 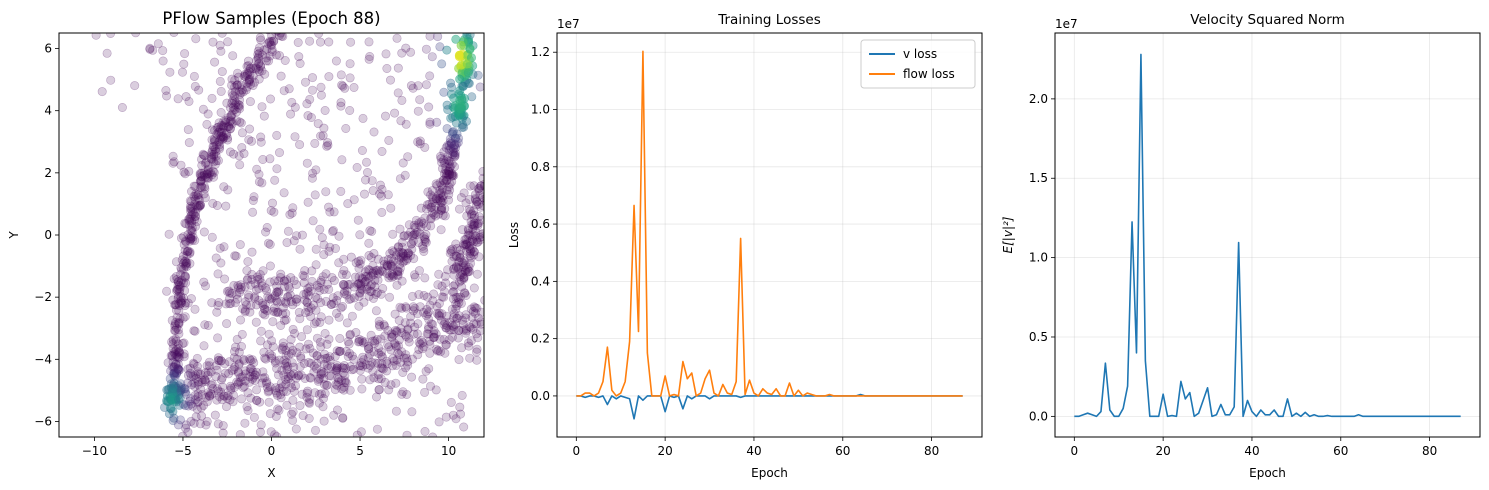 I want to click on losses-y-label: Loss, so click(x=514, y=235).